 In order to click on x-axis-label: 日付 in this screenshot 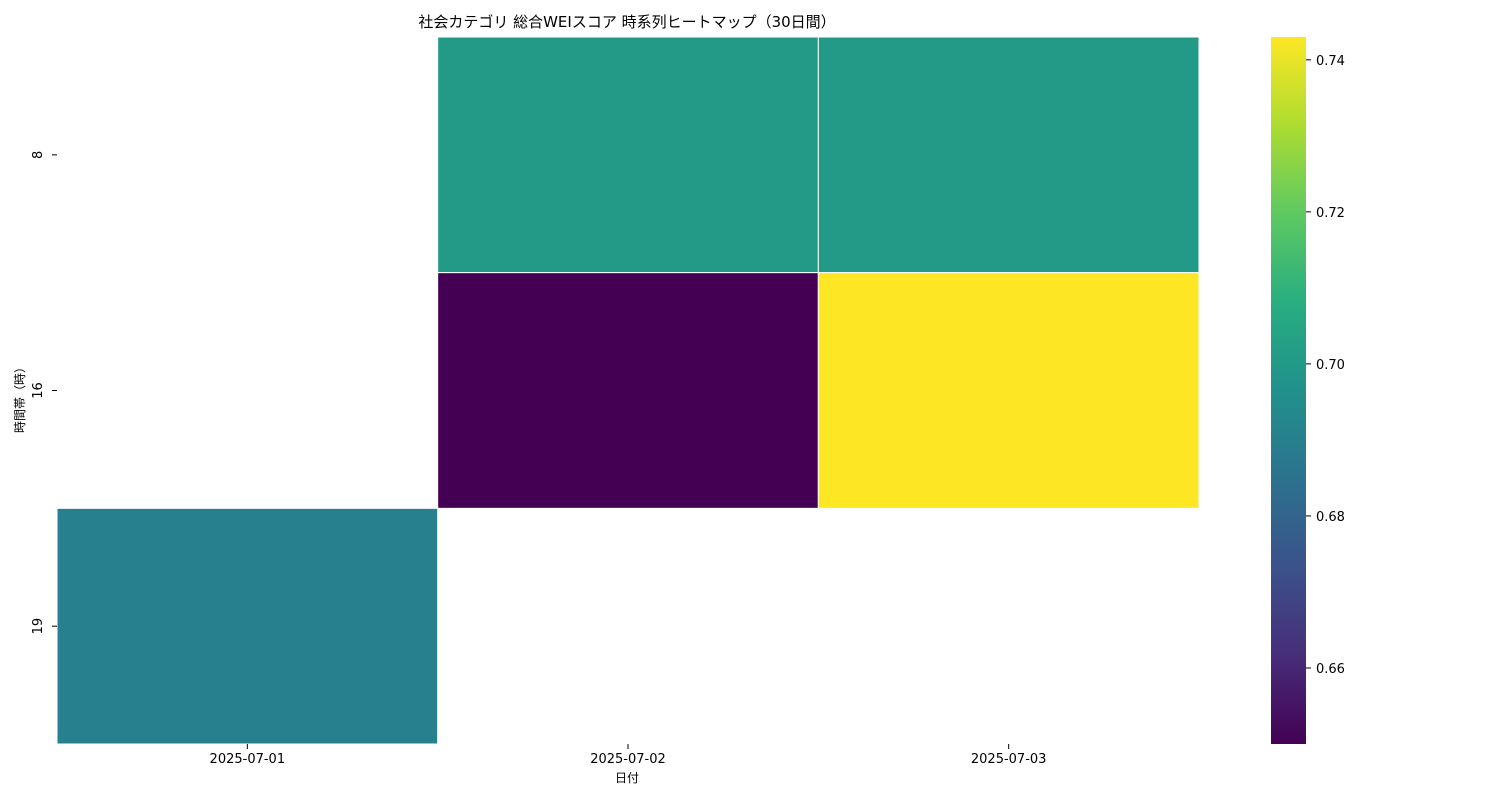, I will do `click(627, 778)`.